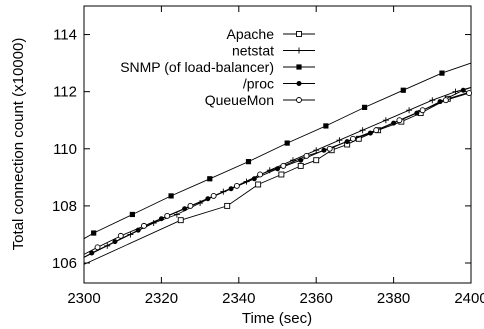 Image resolution: width=484 pixels, height=329 pixels. What do you see at coordinates (253, 51) in the screenshot?
I see `legend-label: netstat` at bounding box center [253, 51].